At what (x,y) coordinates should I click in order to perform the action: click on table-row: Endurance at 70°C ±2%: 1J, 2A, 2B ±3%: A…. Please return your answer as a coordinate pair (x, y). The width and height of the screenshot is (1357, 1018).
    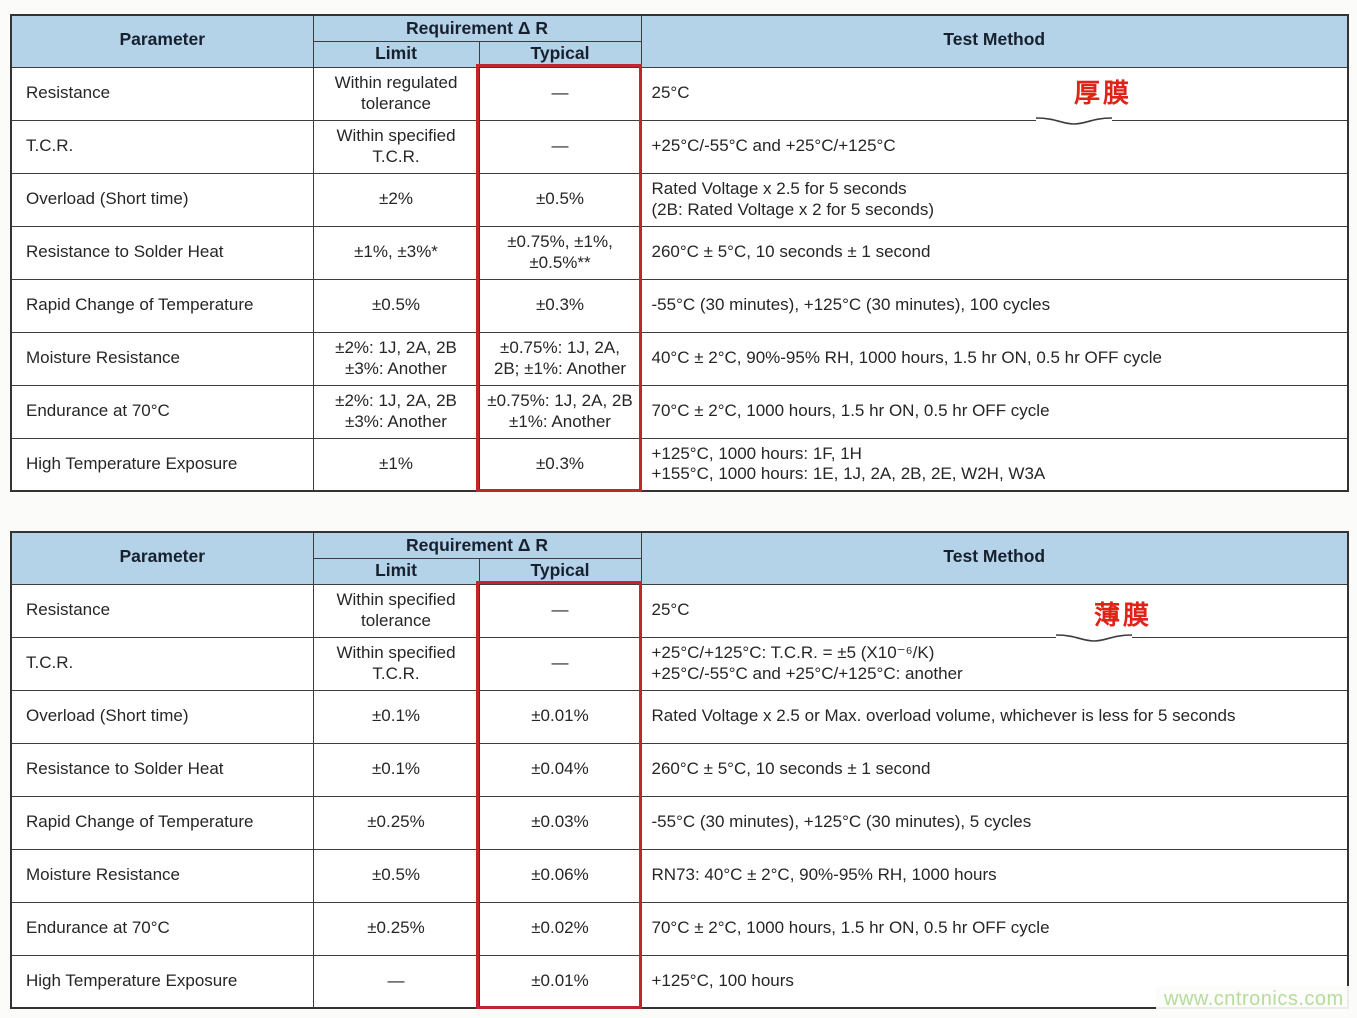
    Looking at the image, I should click on (679, 411).